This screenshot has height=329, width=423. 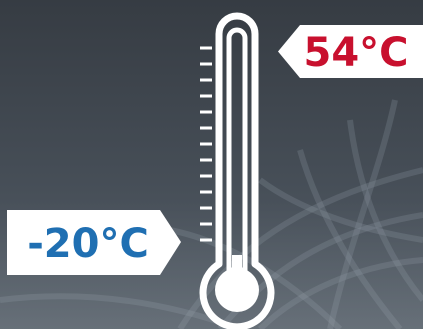 I want to click on thermometer-mercury, so click(x=237, y=275).